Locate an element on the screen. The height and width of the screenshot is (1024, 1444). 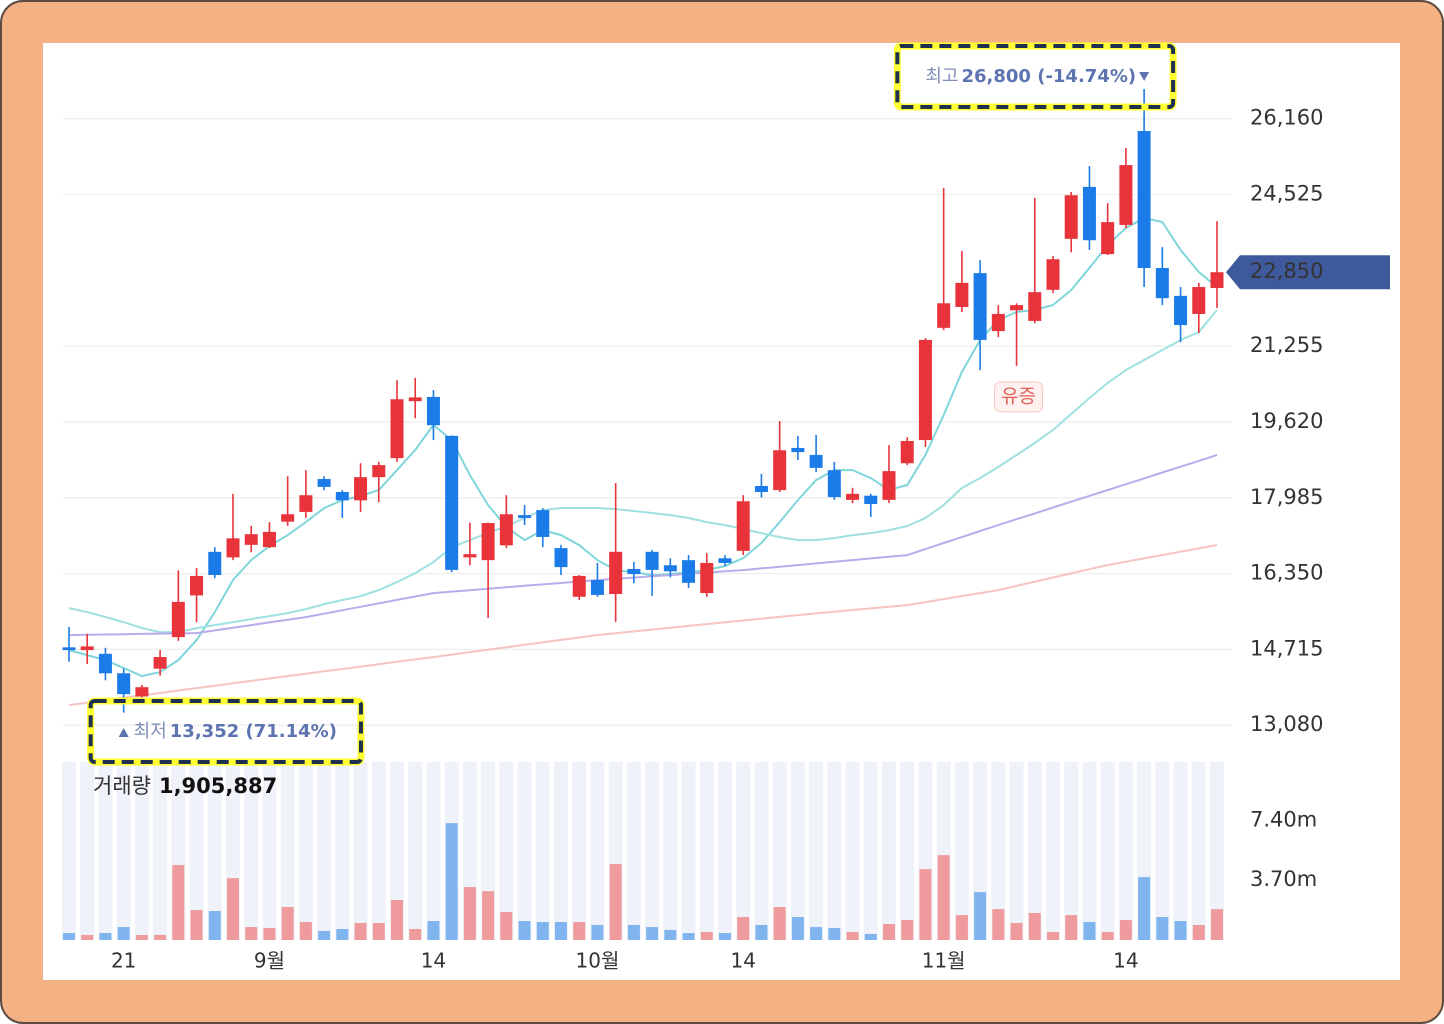
x-tick-label: 9월 is located at coordinates (269, 961).